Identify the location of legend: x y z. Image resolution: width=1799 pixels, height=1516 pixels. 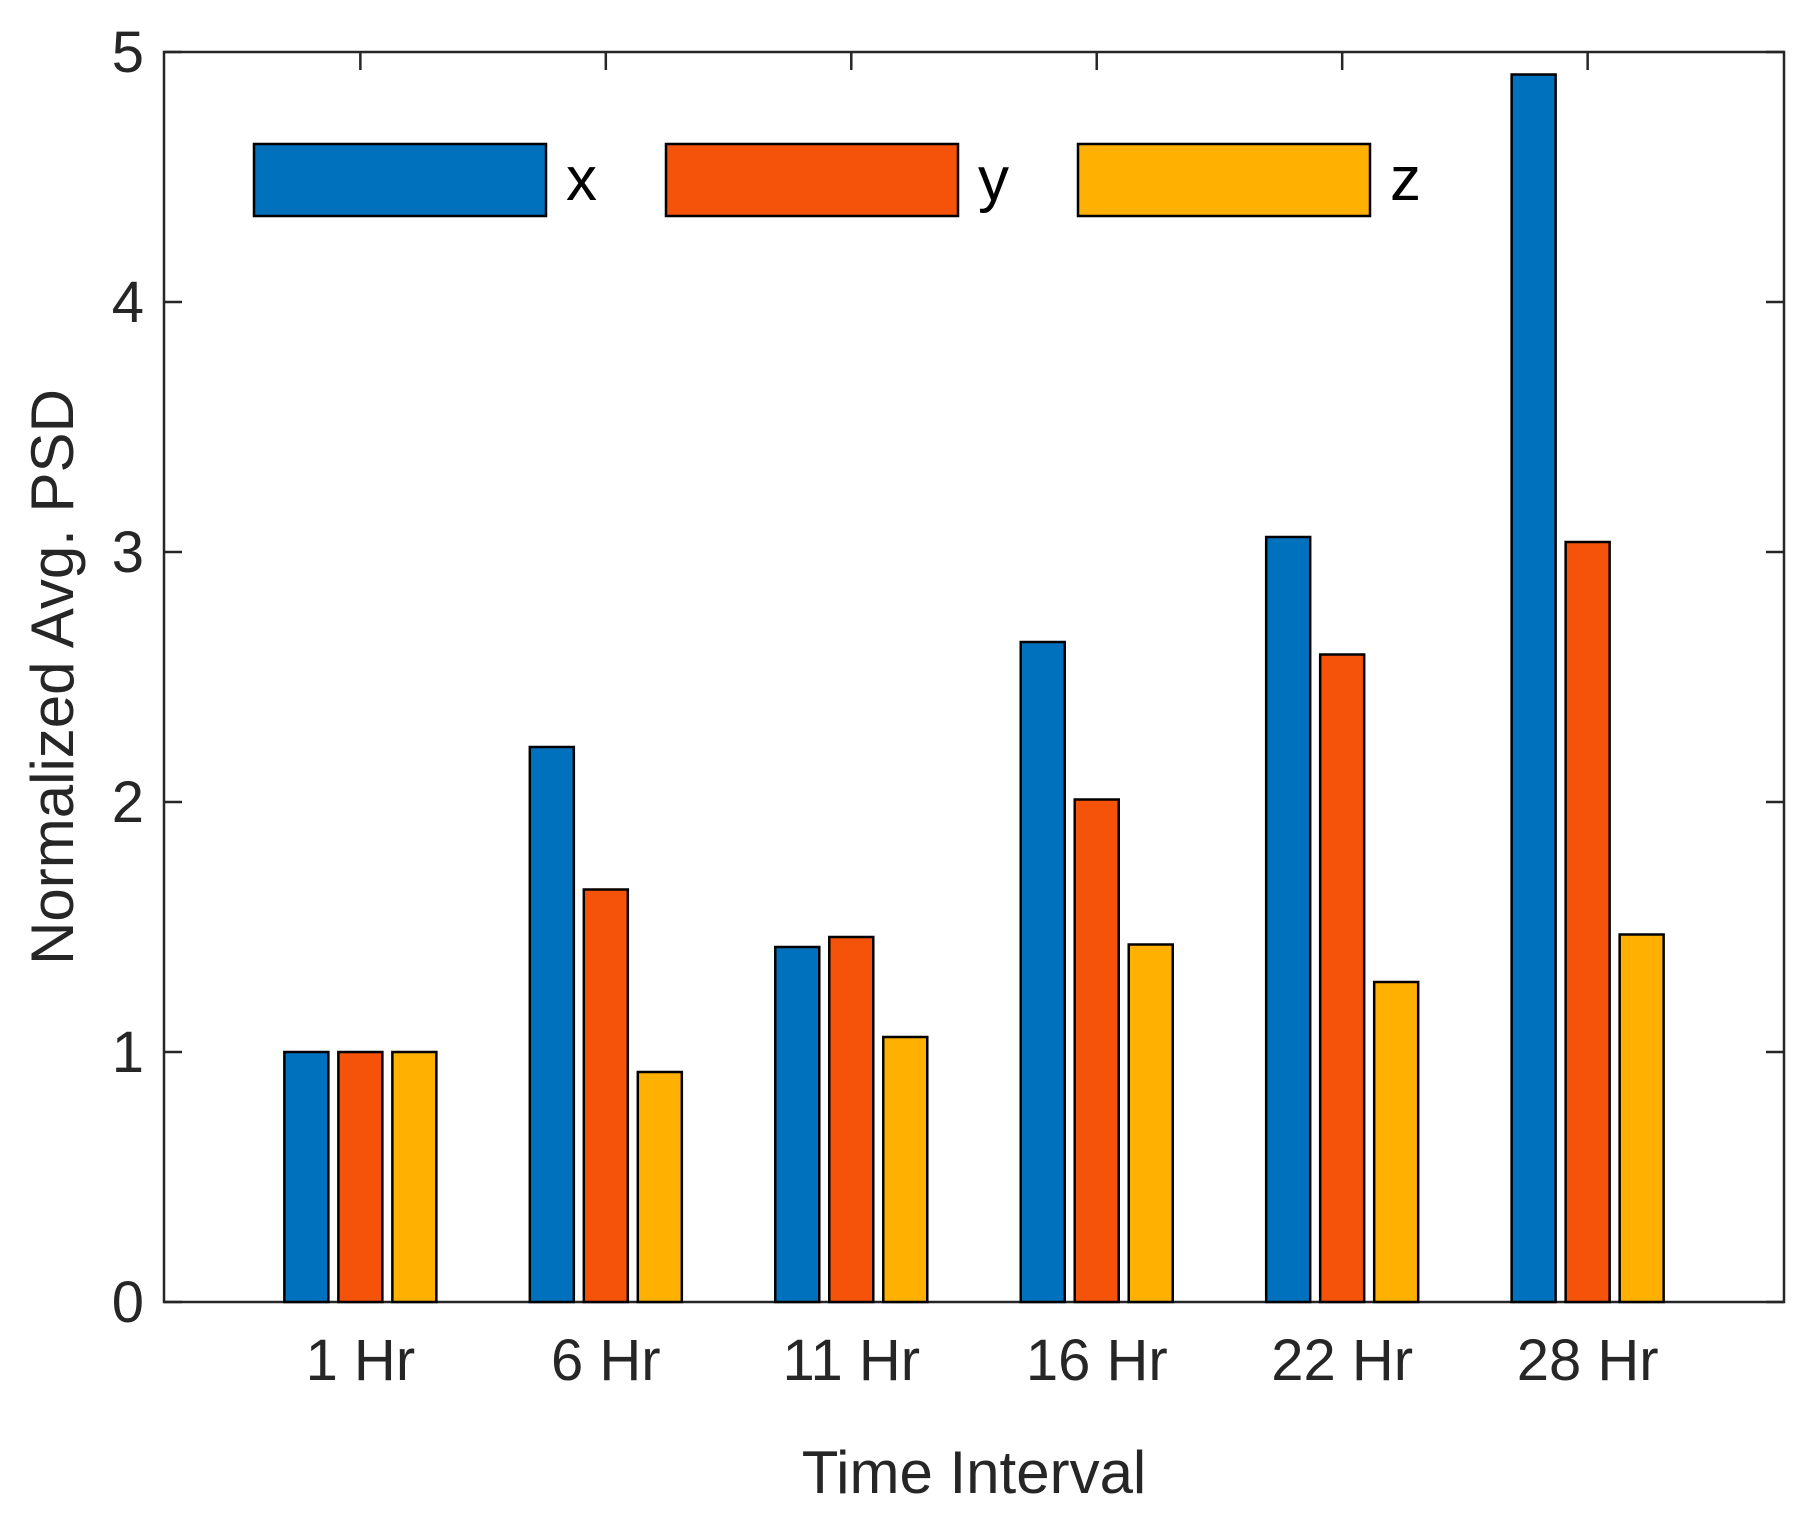
(836, 180).